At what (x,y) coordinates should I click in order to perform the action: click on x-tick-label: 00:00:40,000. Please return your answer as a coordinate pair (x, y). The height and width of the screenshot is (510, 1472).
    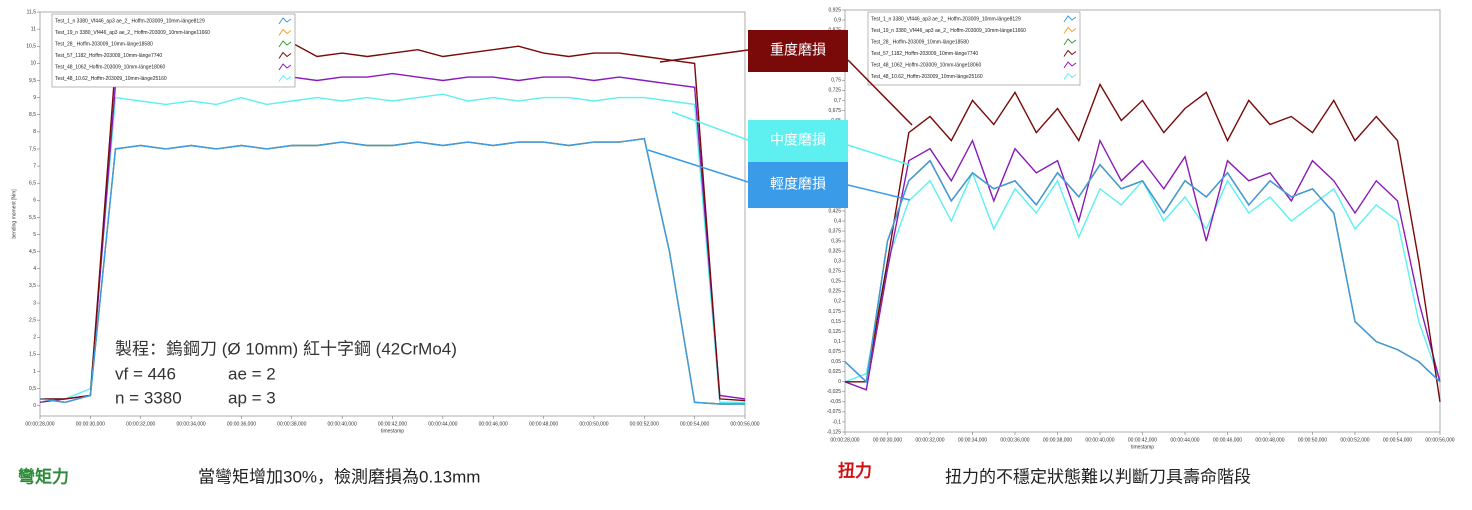
    Looking at the image, I should click on (1099, 440).